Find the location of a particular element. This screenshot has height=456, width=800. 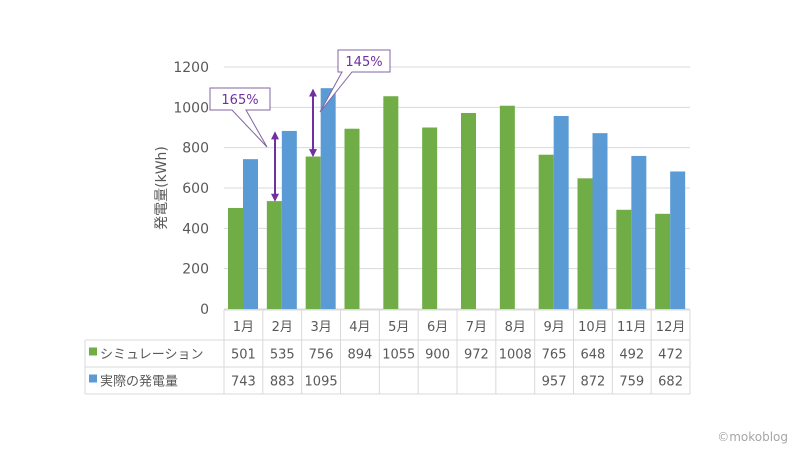

callout-label: 165% is located at coordinates (239, 100).